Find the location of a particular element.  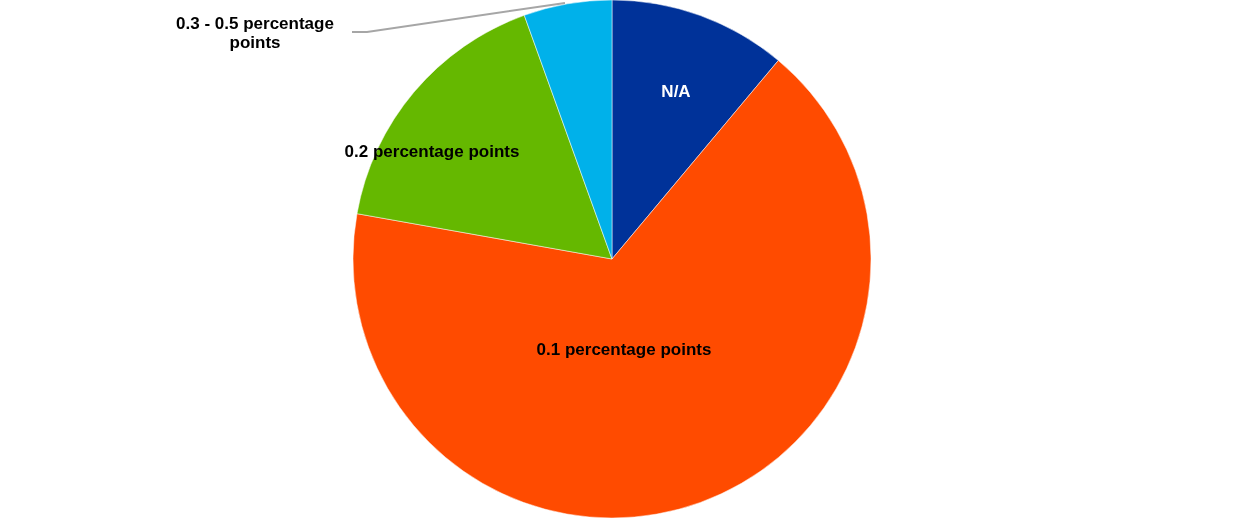

slice-label: 0.3 - 0.5 percentage points is located at coordinates (255, 33).